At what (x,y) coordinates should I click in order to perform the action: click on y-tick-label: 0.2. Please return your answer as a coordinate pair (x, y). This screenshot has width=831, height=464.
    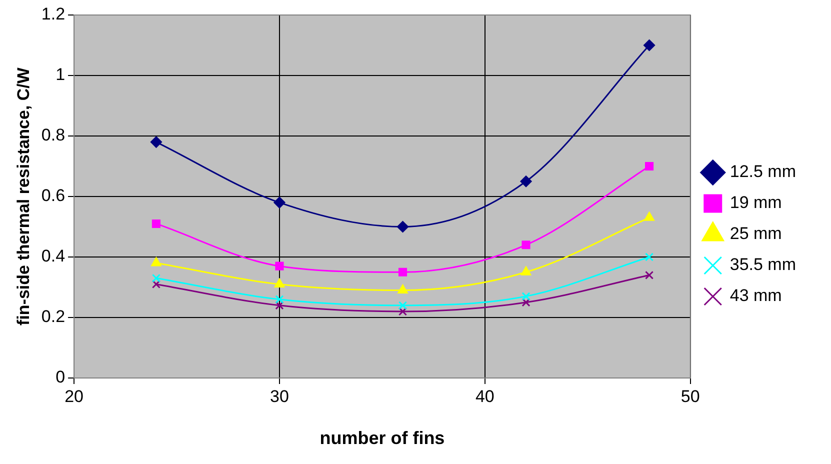
    Looking at the image, I should click on (53, 316).